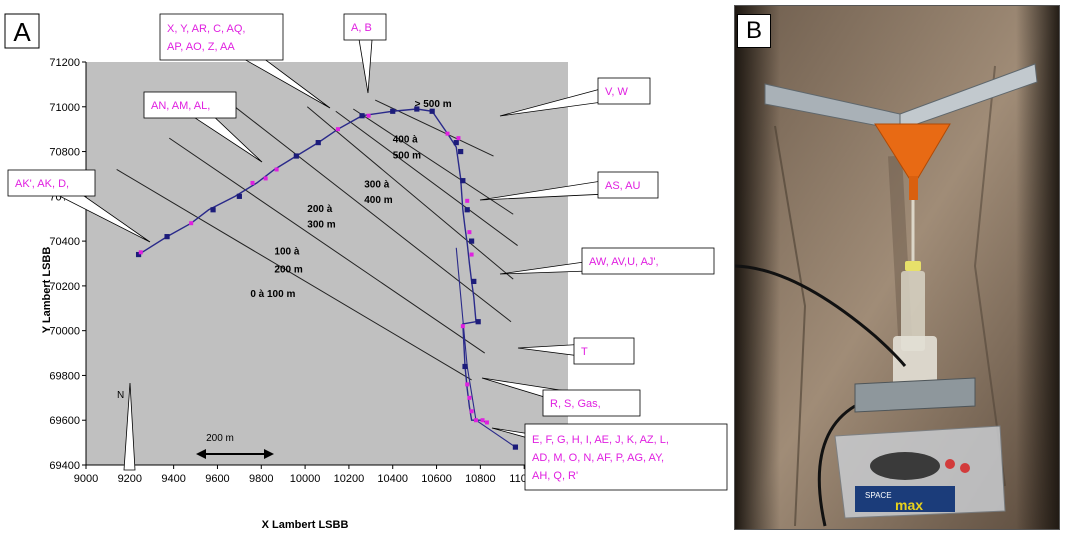 This screenshot has height=535, width=1068. I want to click on instrument, so click(905, 466).